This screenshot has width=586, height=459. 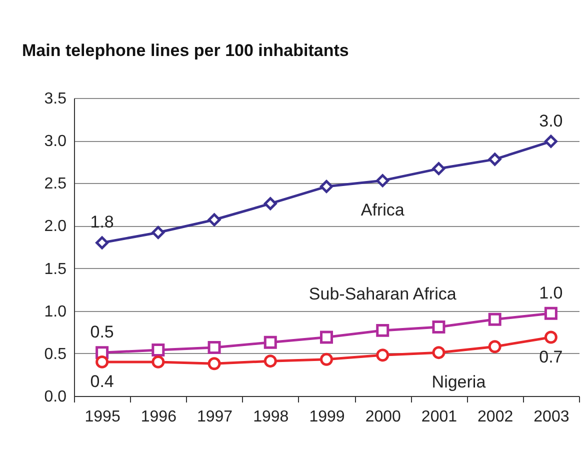 I want to click on data-label: 1.0, so click(x=551, y=292).